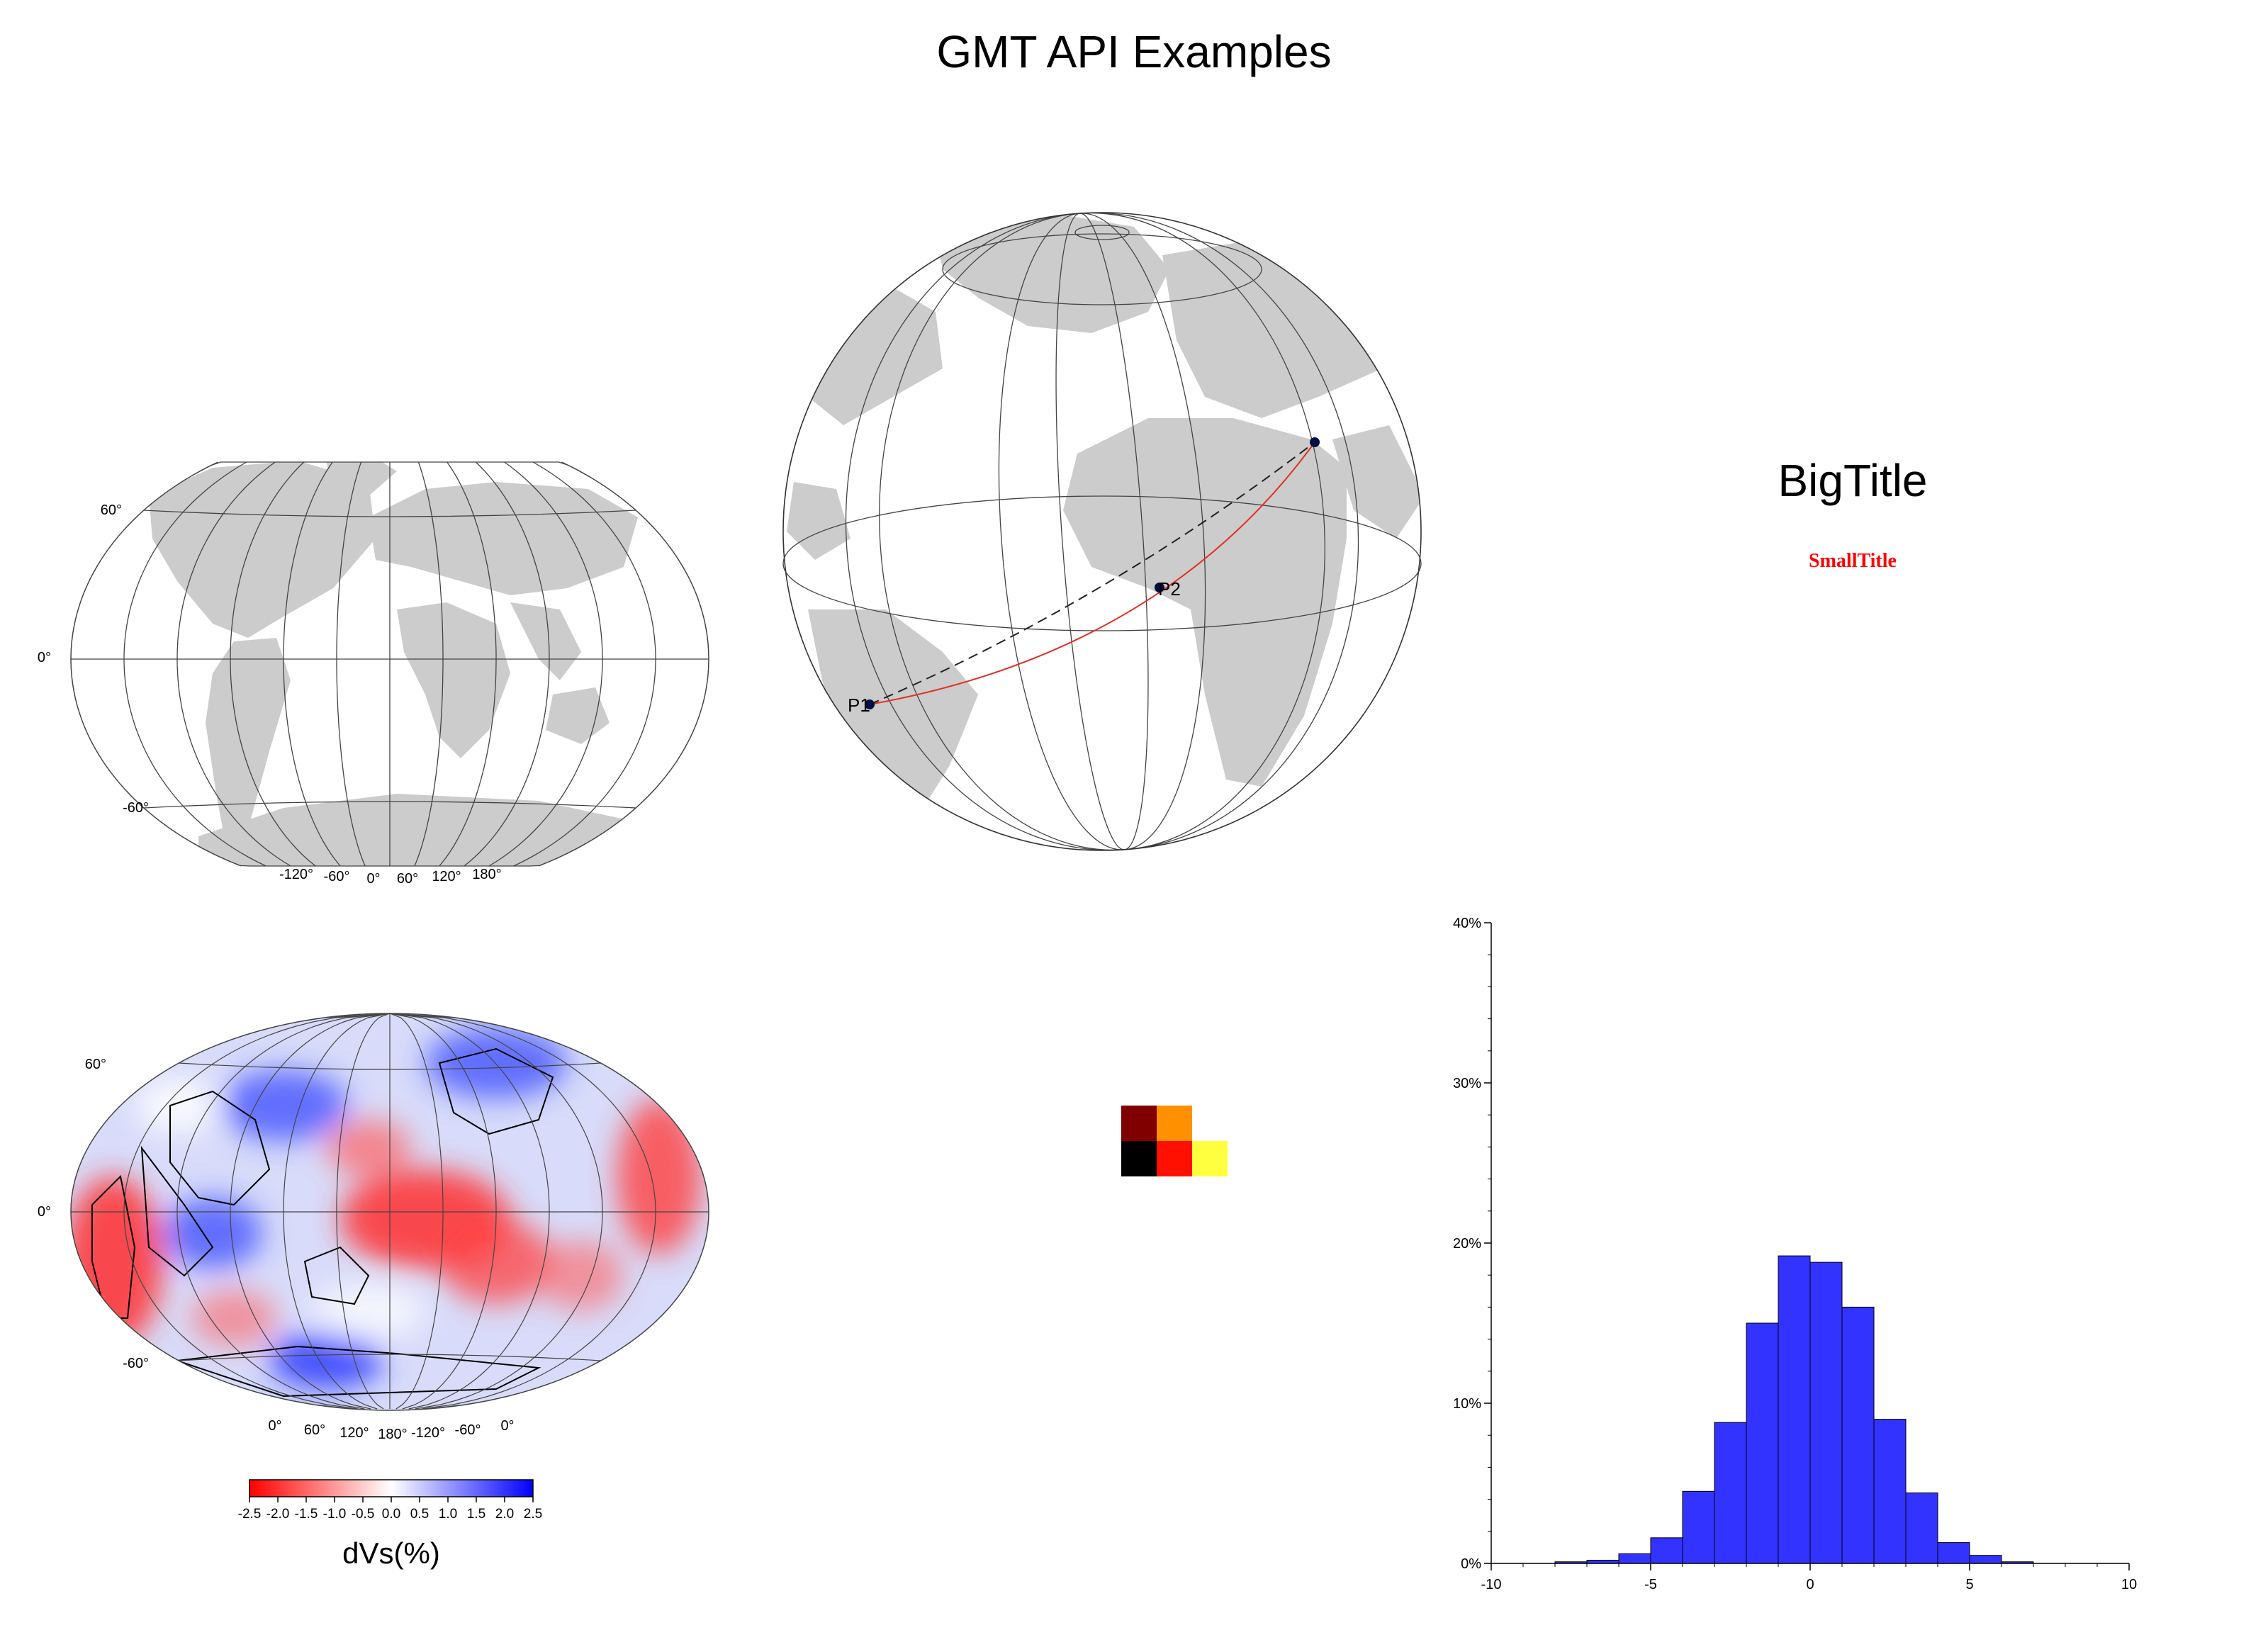 Image resolution: width=2268 pixels, height=1630 pixels. Describe the element at coordinates (363, 1515) in the screenshot. I see `colorbar-tick-label: -0.5` at that location.